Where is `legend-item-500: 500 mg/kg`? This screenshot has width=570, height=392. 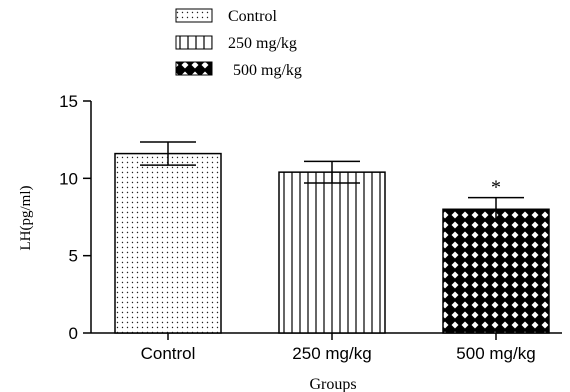 legend-item-500: 500 mg/kg is located at coordinates (238, 70).